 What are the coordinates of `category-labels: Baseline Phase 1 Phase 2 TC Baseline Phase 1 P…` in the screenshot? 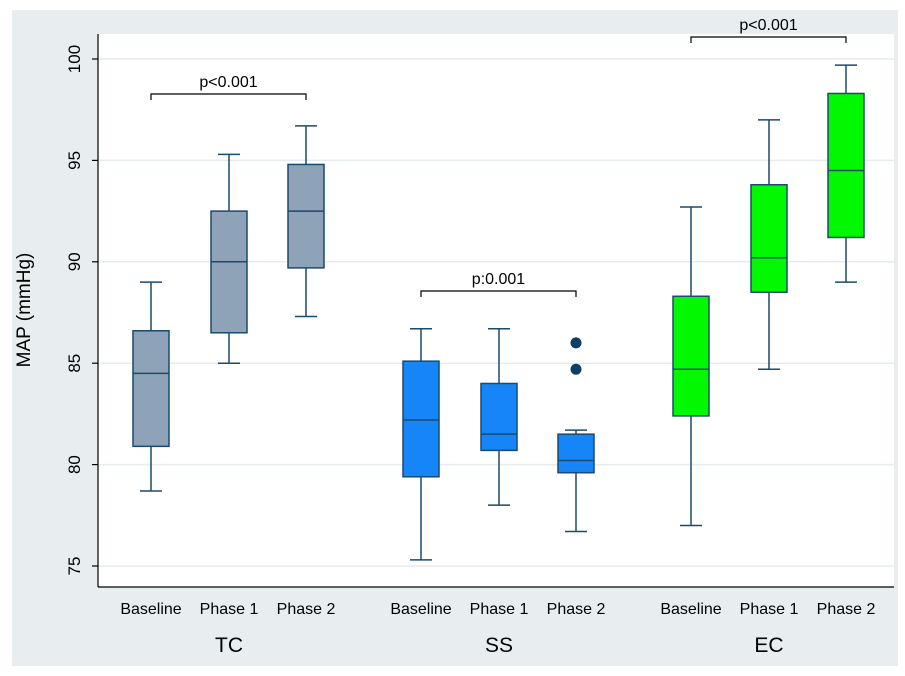 It's located at (497, 629).